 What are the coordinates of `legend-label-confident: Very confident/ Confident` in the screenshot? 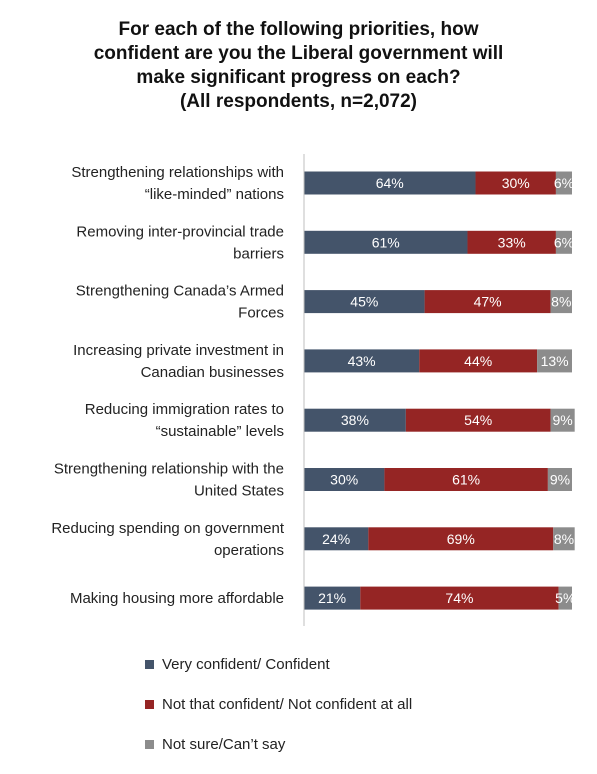 It's located at (246, 664).